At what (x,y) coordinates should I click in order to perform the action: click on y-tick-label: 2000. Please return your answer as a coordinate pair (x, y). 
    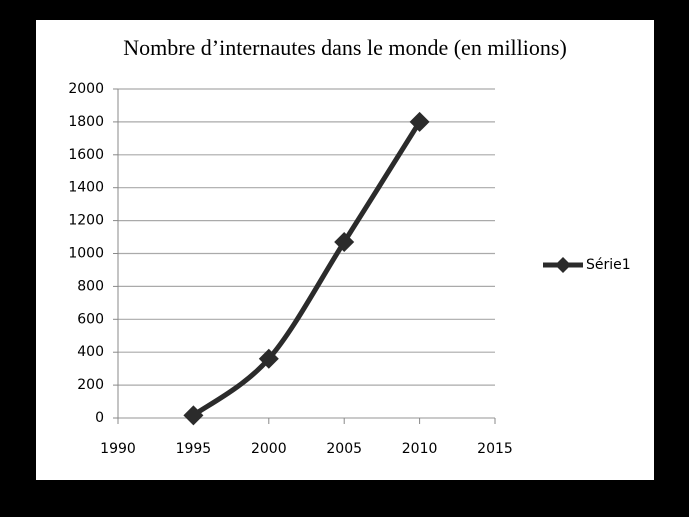
    Looking at the image, I should click on (86, 89).